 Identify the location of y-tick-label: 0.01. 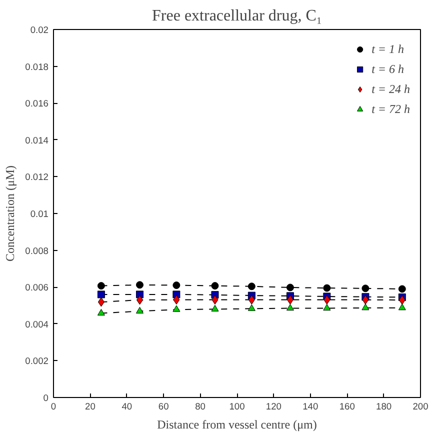
(39, 214).